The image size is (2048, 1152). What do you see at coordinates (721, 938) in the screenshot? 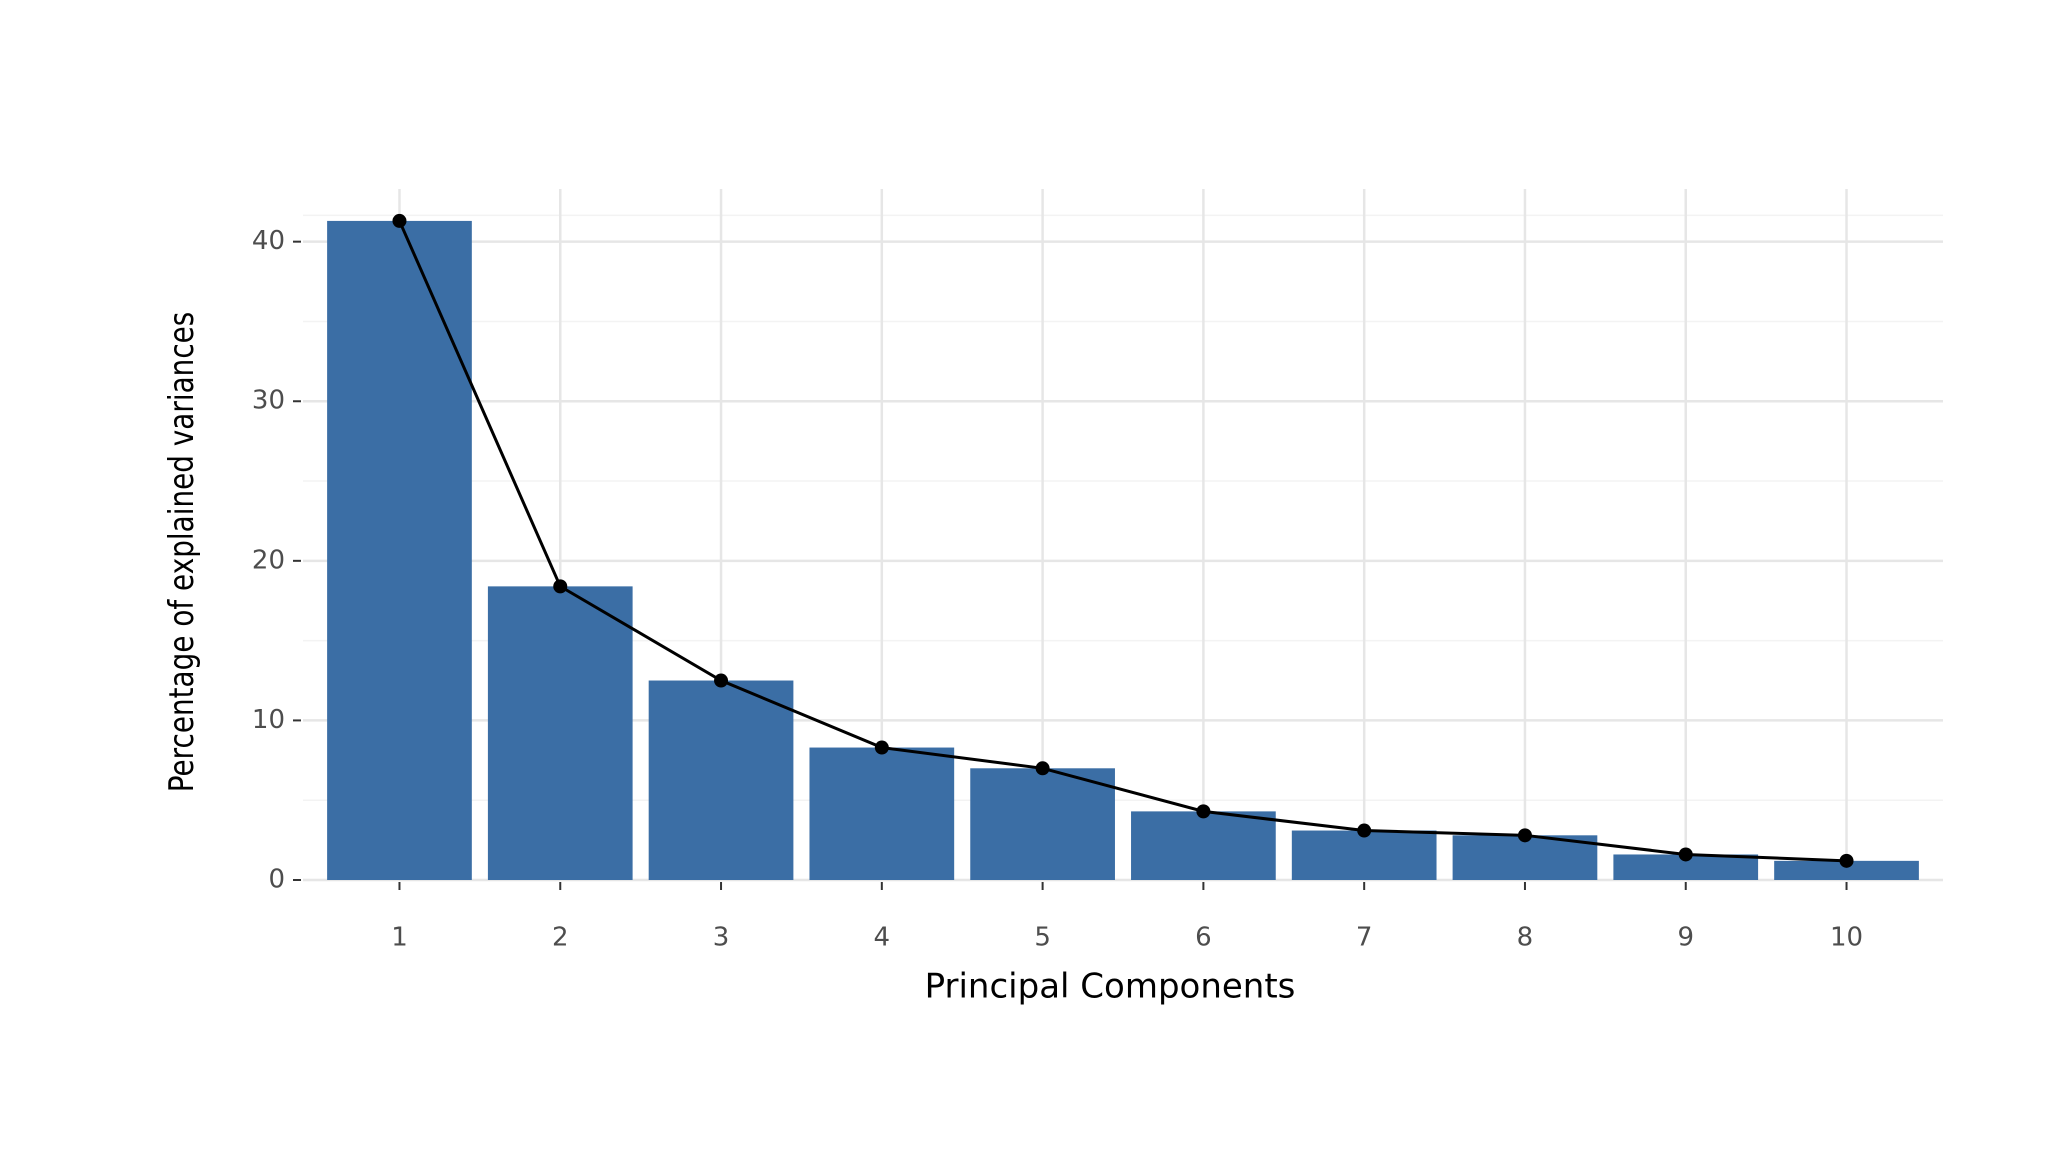
I see `x-tick-label: 3` at bounding box center [721, 938].